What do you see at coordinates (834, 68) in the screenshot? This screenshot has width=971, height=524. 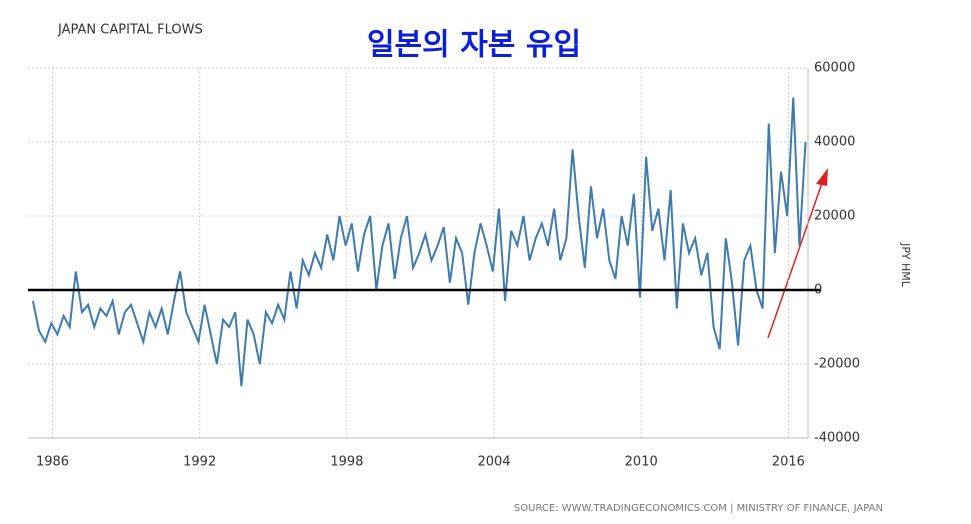 I see `y-tick-label: 60000` at bounding box center [834, 68].